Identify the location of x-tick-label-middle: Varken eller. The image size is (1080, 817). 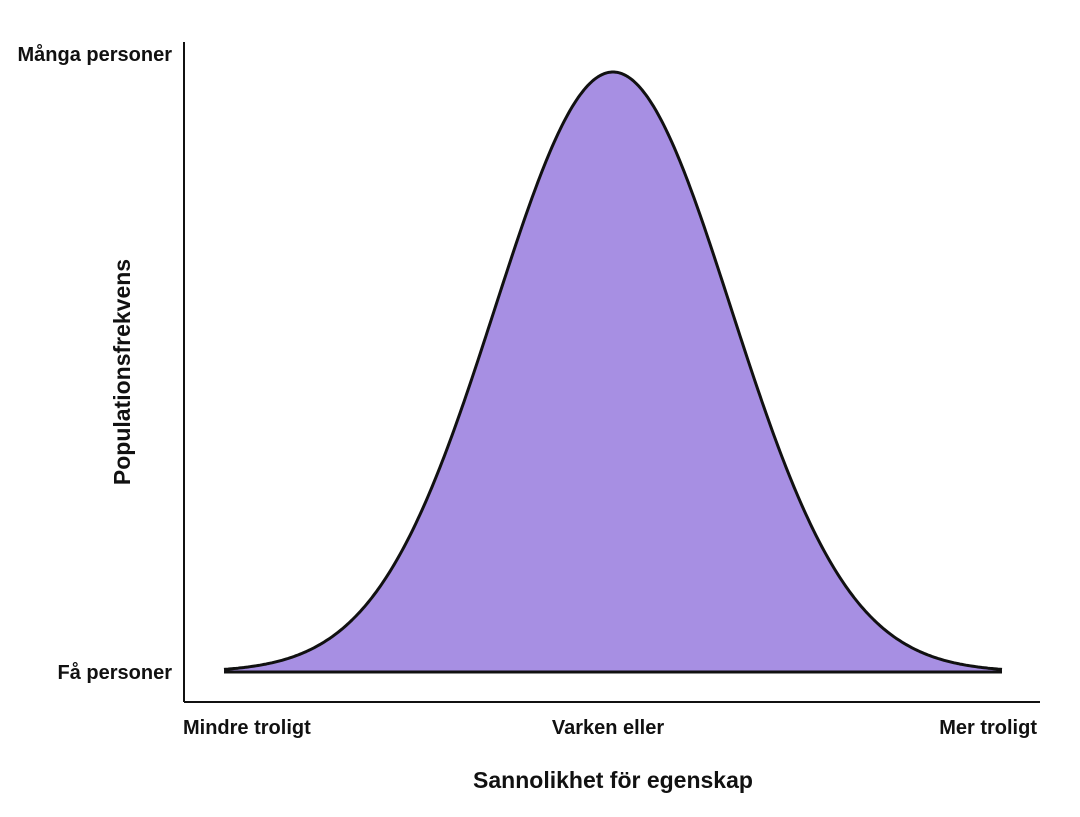
(608, 728).